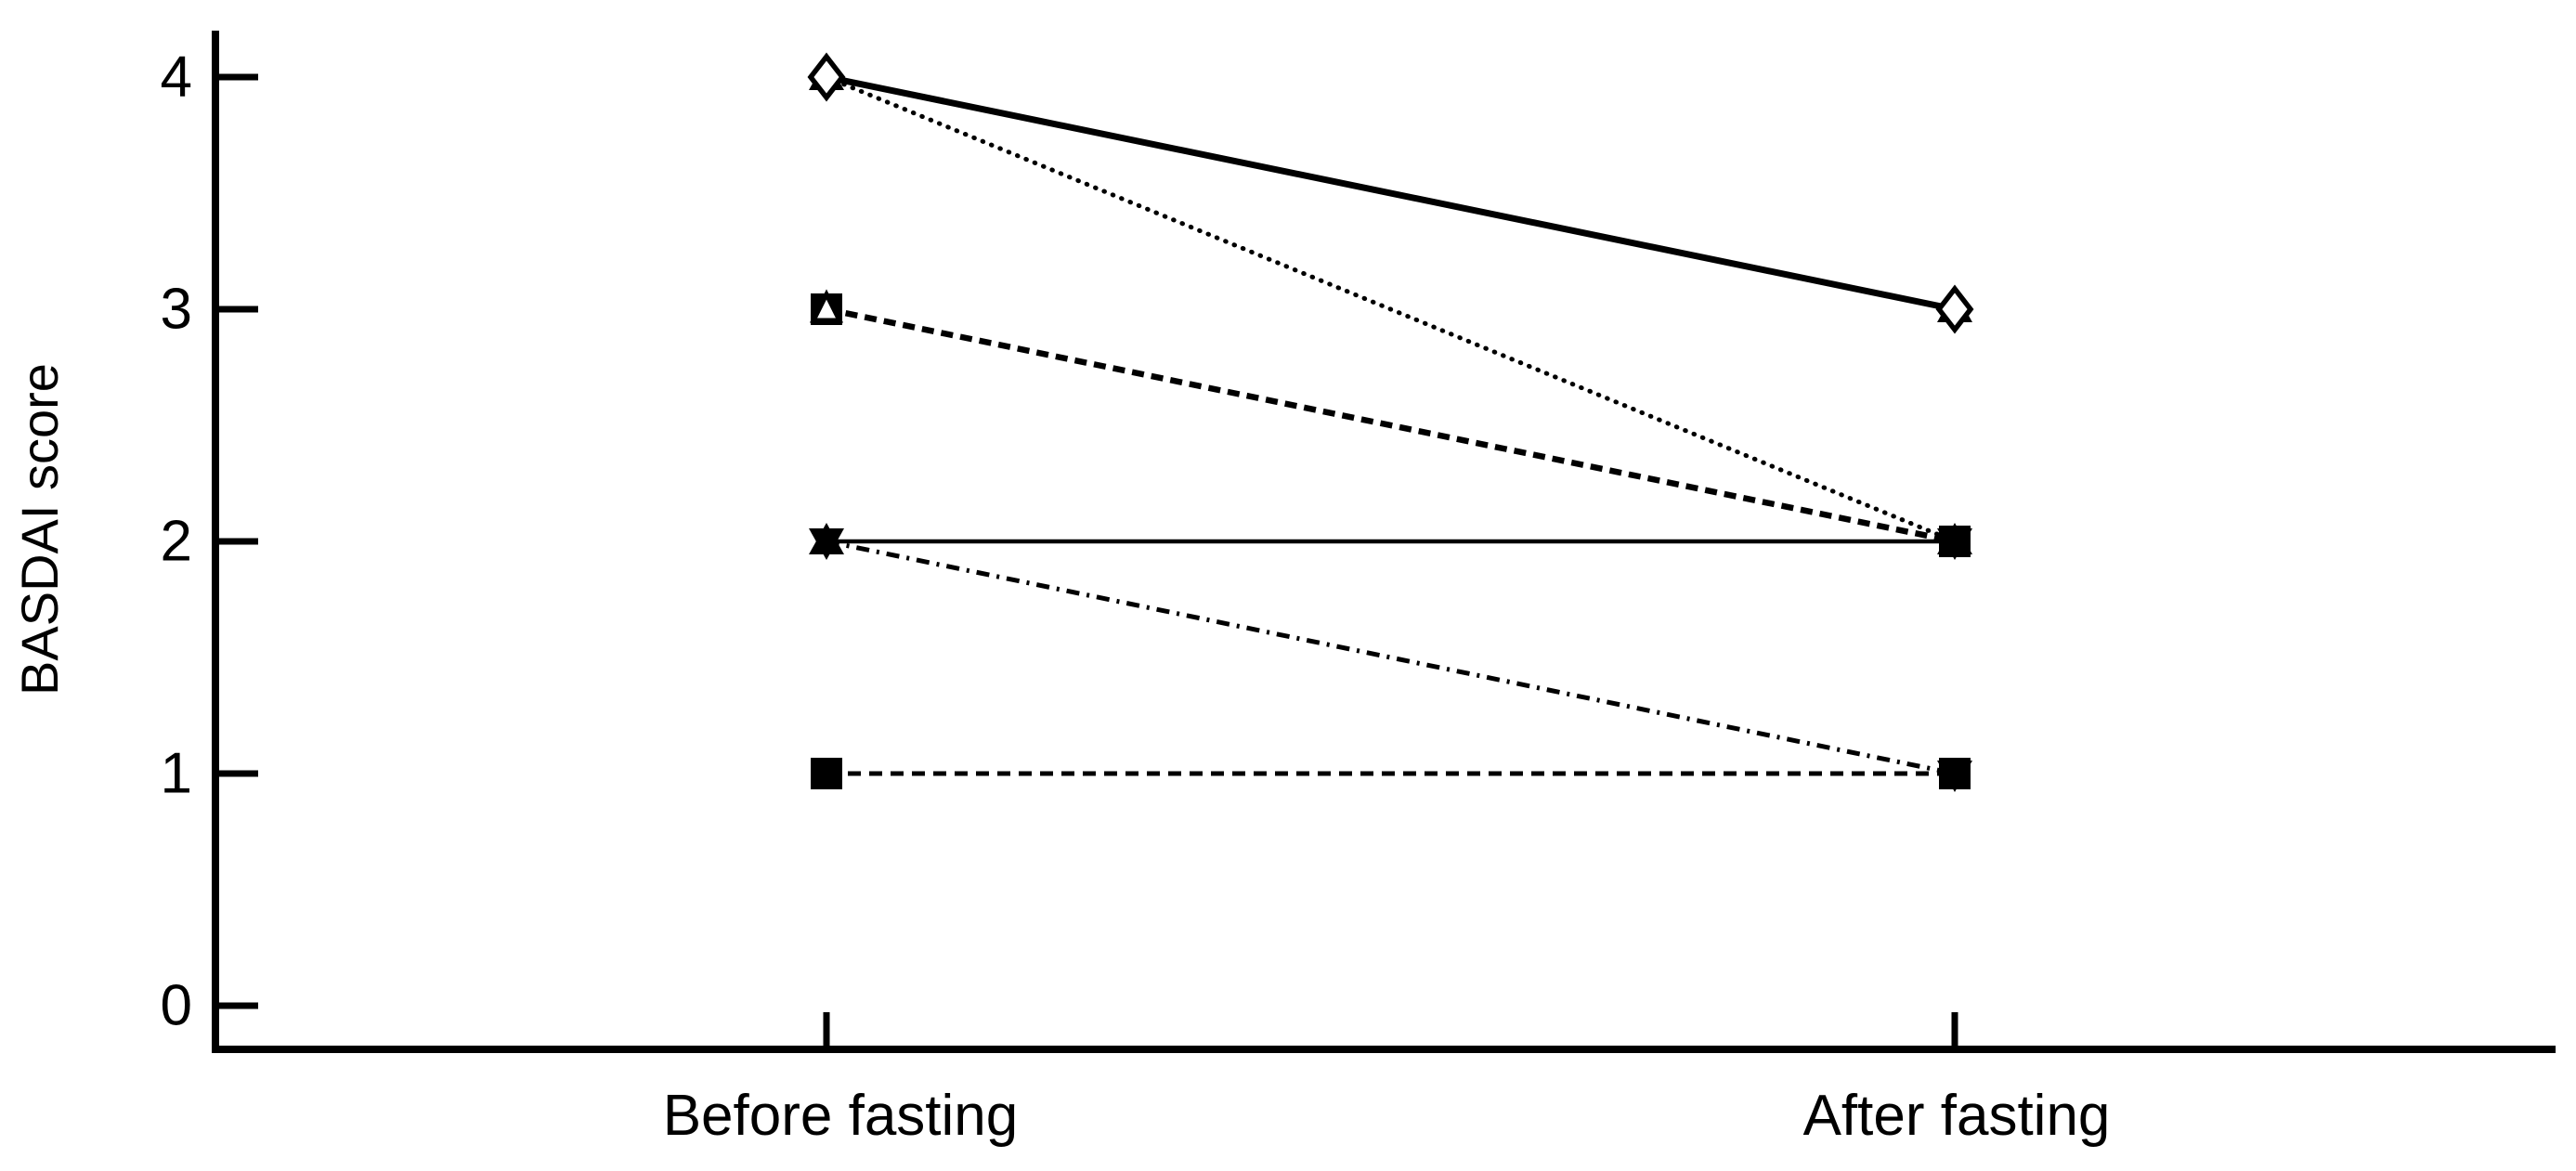 The image size is (2576, 1171). I want to click on y-tick-label: 1, so click(177, 774).